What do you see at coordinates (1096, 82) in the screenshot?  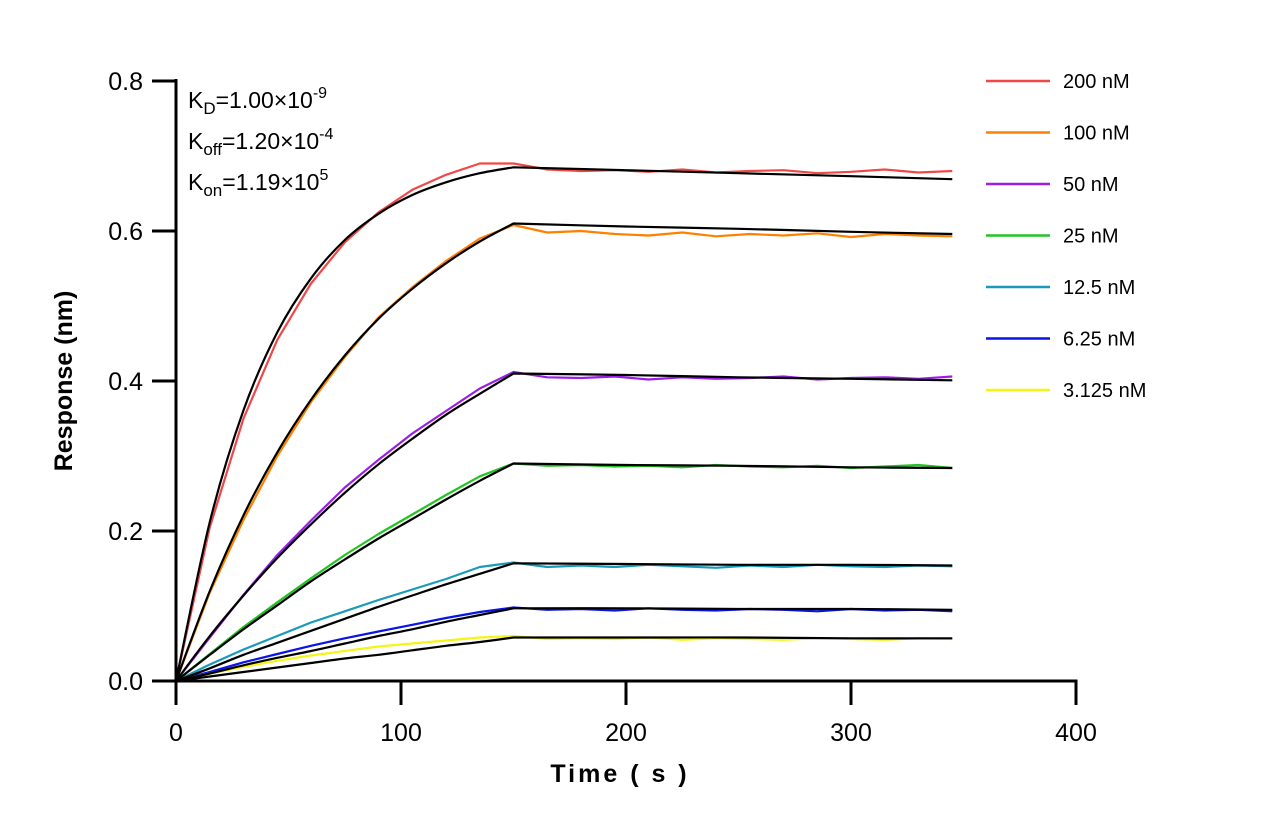 I see `legend-label: 200 nM` at bounding box center [1096, 82].